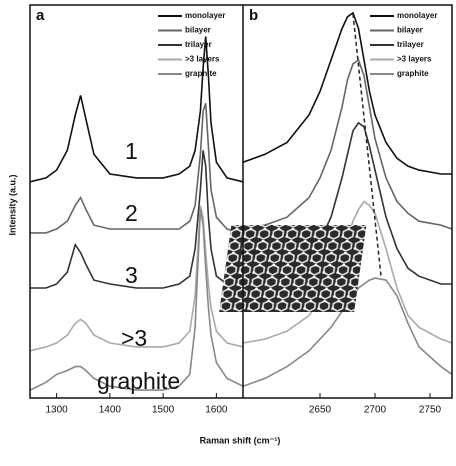 This screenshot has height=466, width=456. I want to click on y-axis-label: Intensity (a.u.), so click(12, 204).